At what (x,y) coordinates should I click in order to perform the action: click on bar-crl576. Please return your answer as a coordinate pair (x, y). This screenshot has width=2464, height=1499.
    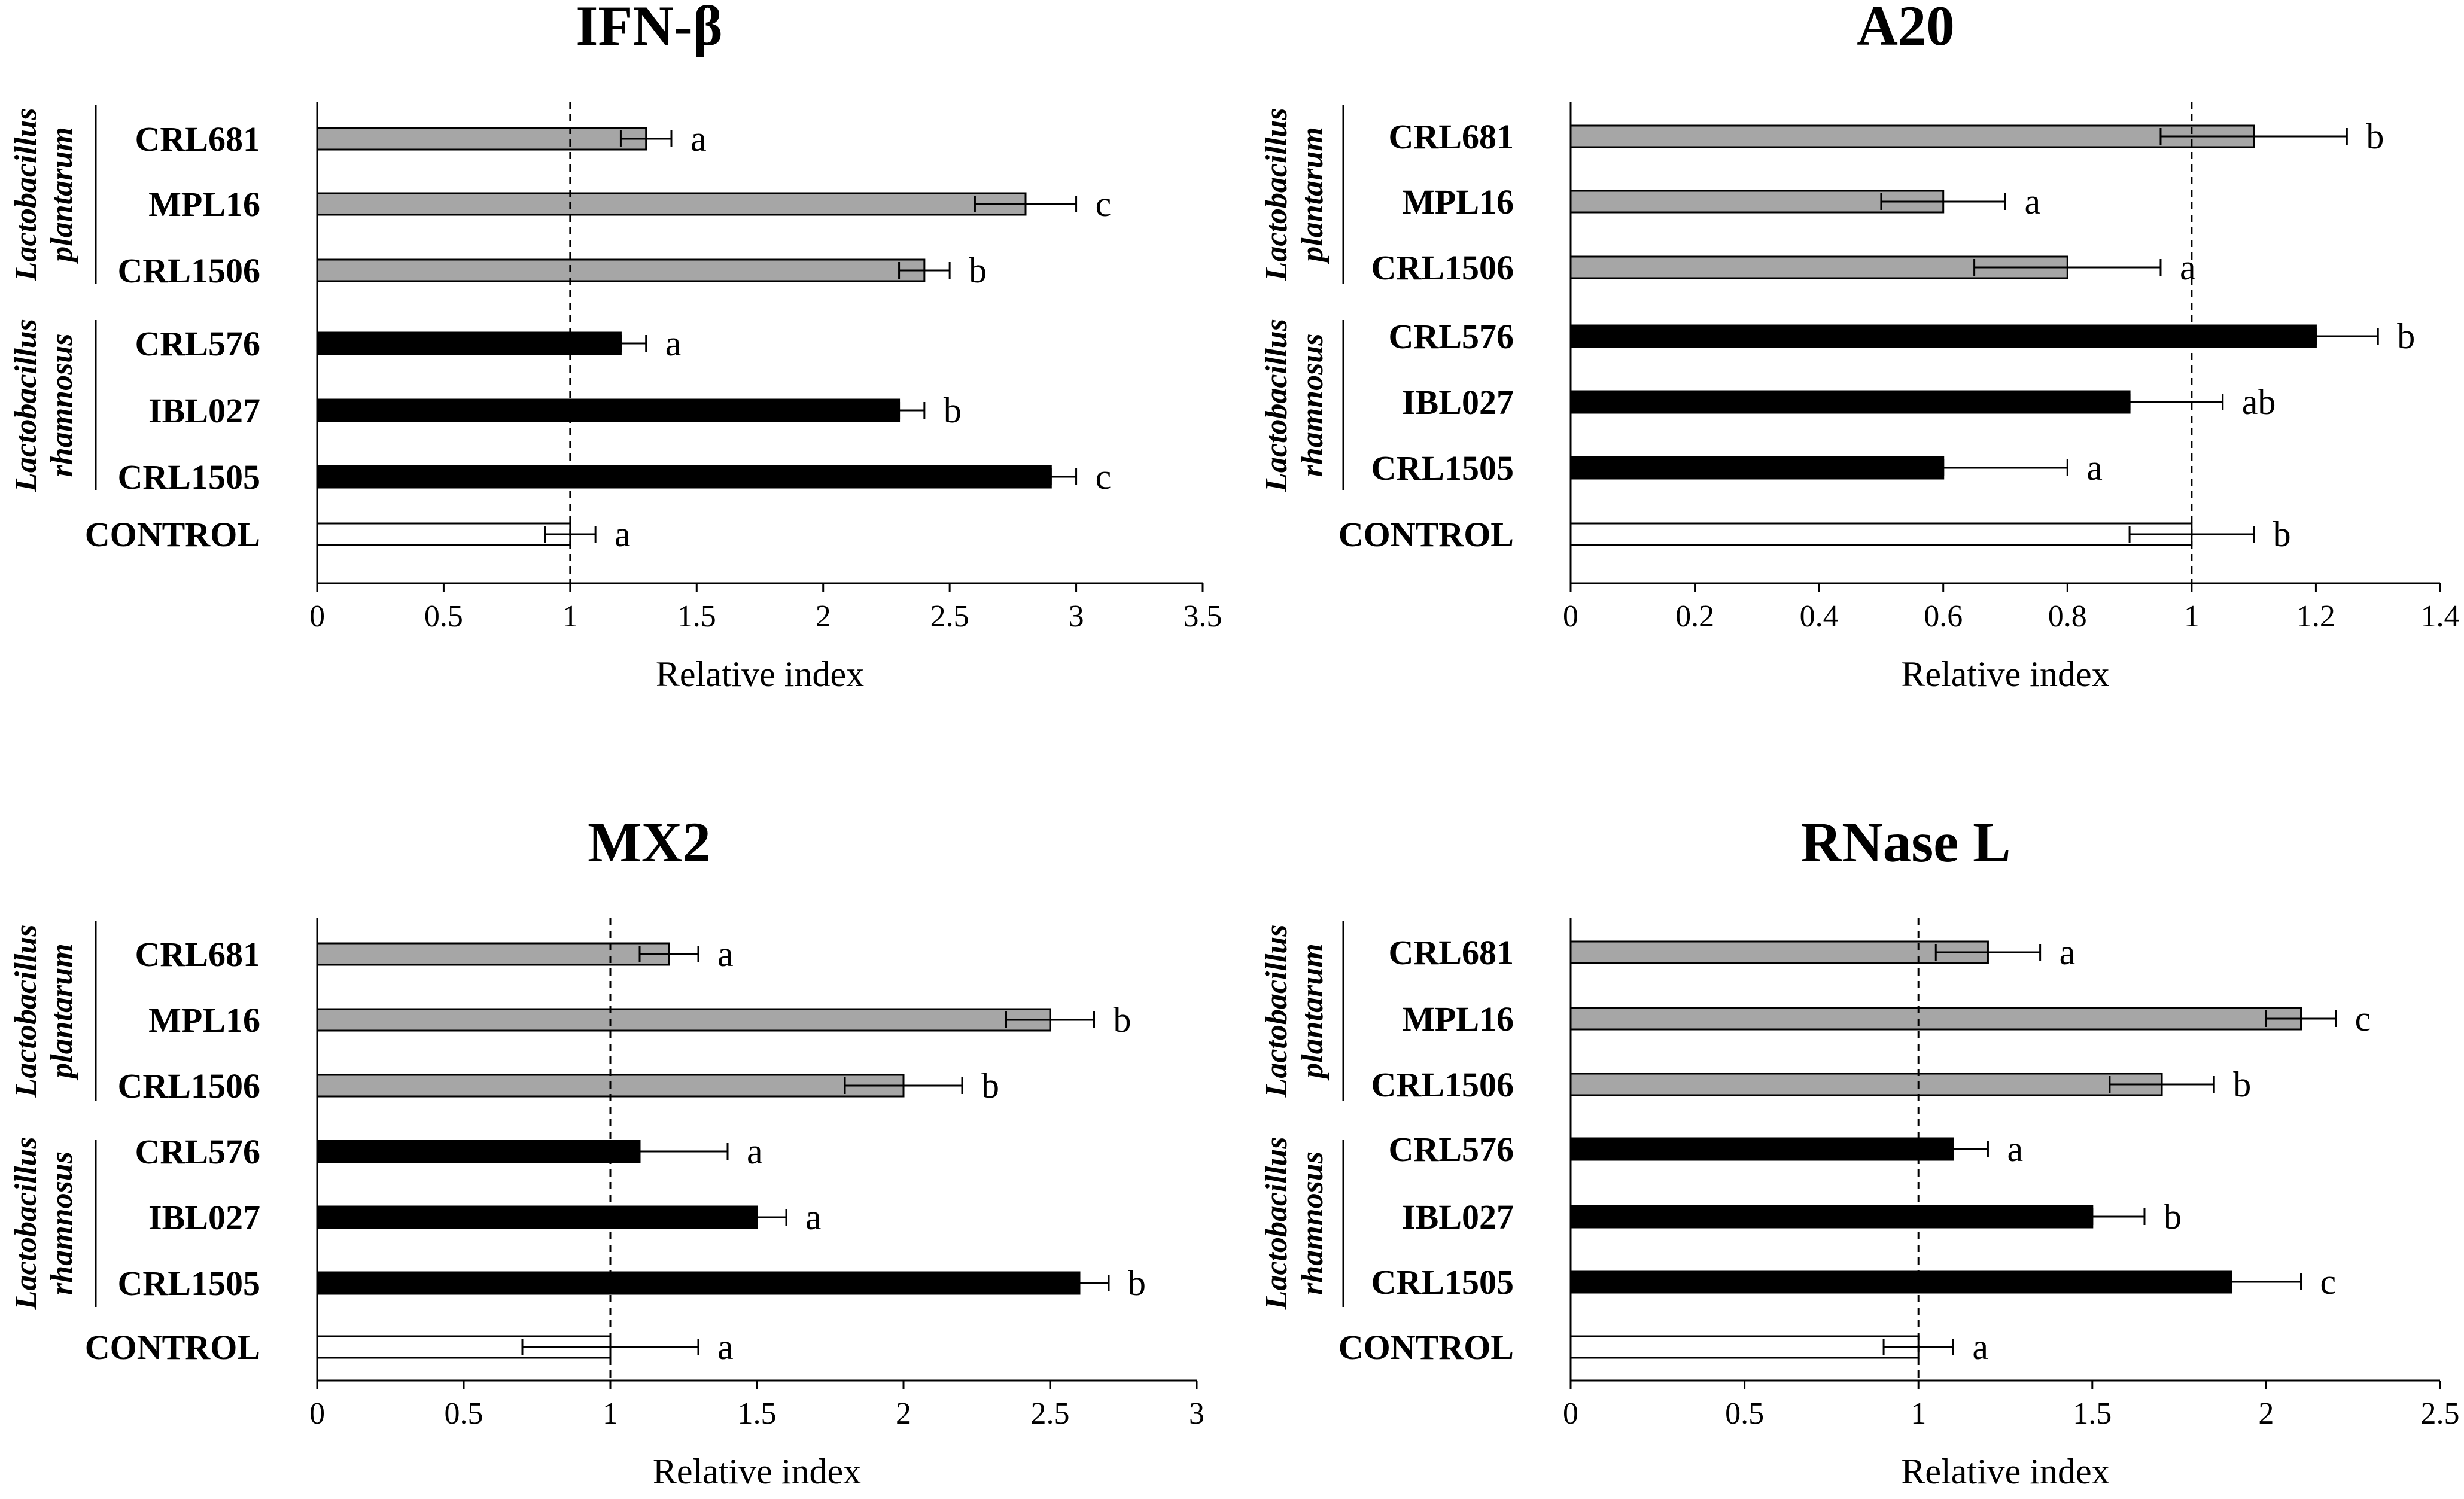
    Looking at the image, I should click on (479, 1151).